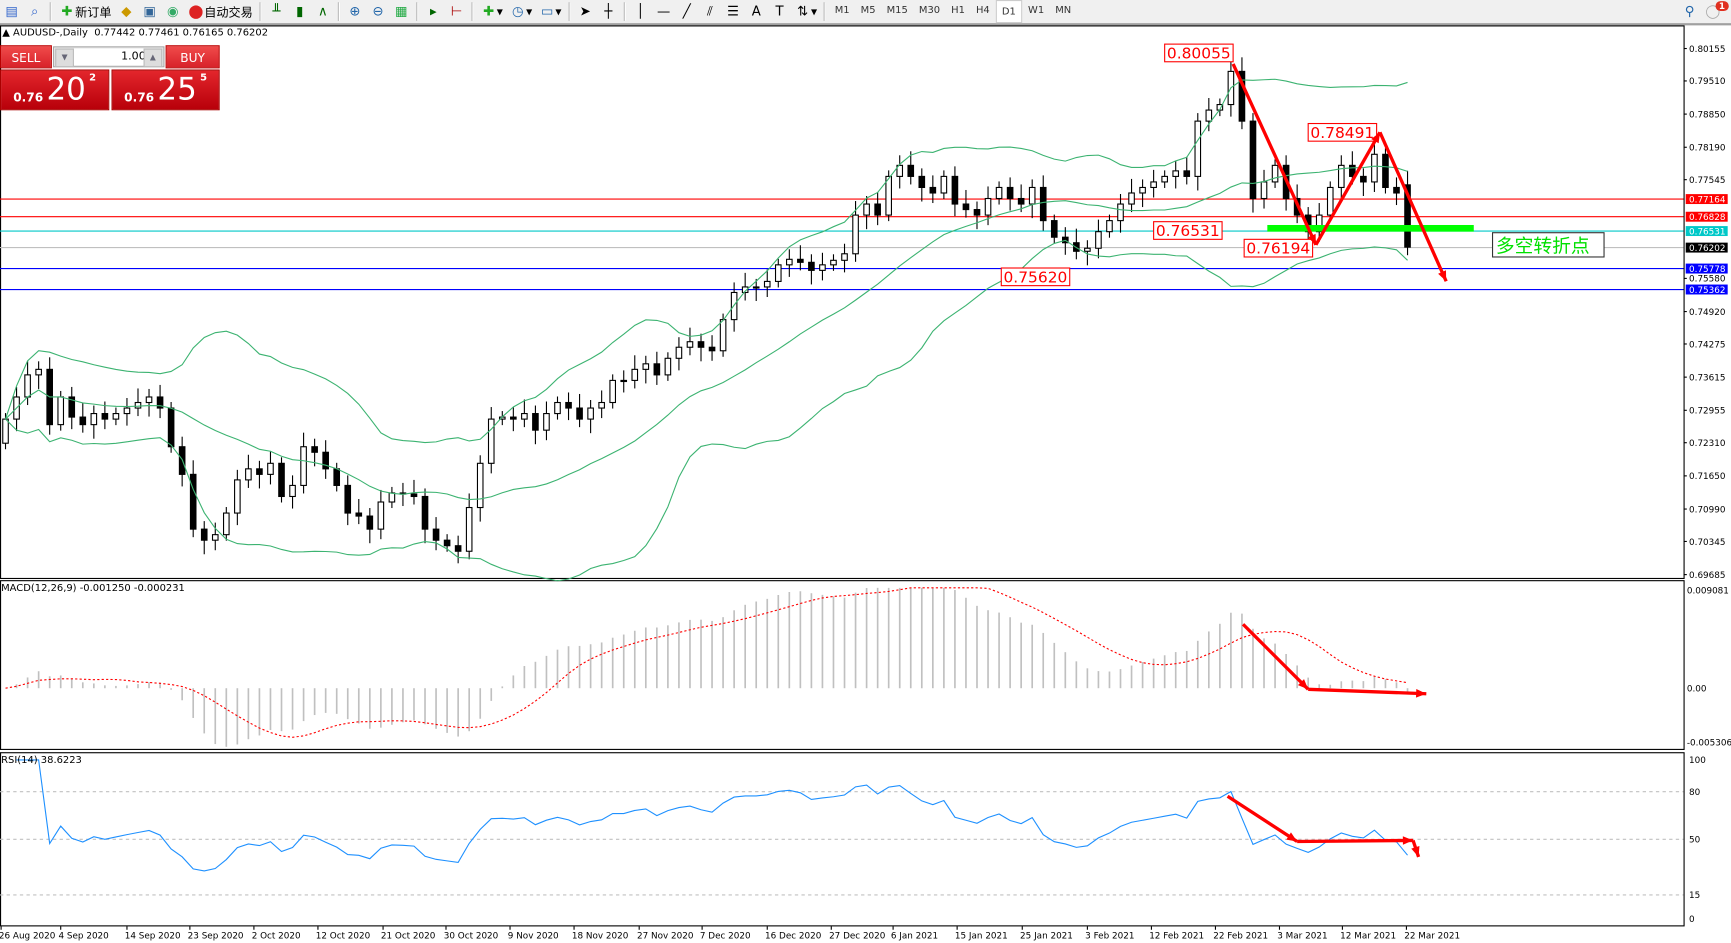 This screenshot has width=1731, height=943. What do you see at coordinates (378, 11) in the screenshot?
I see `zoom-out-icon: ⊖` at bounding box center [378, 11].